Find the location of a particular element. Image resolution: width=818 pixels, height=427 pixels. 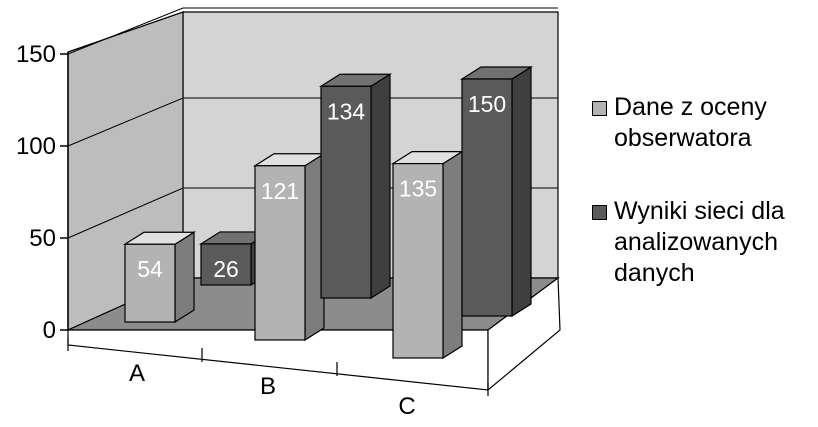

data-label: 135 is located at coordinates (418, 189).